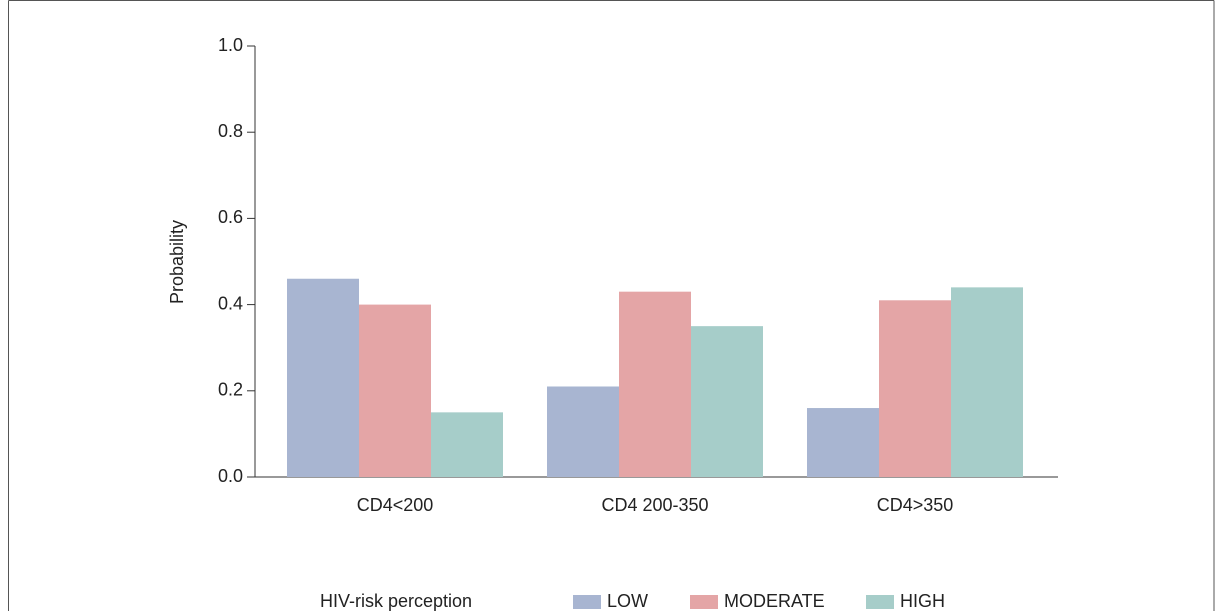 This screenshot has height=611, width=1215. I want to click on y-tick-label: 0.8, so click(230, 131).